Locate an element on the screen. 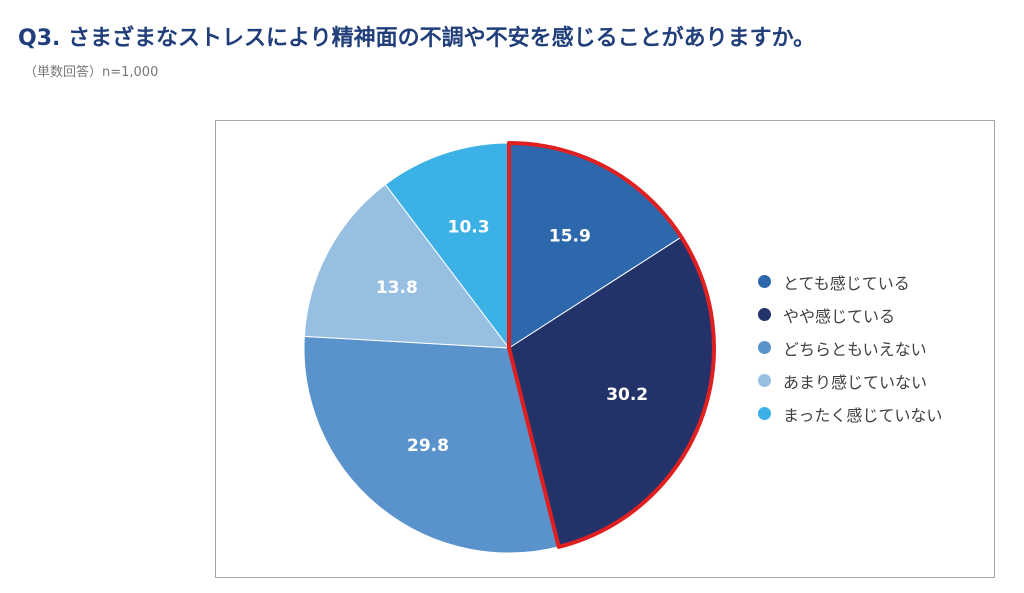 The width and height of the screenshot is (1024, 593). legend-item: やや感じている is located at coordinates (850, 314).